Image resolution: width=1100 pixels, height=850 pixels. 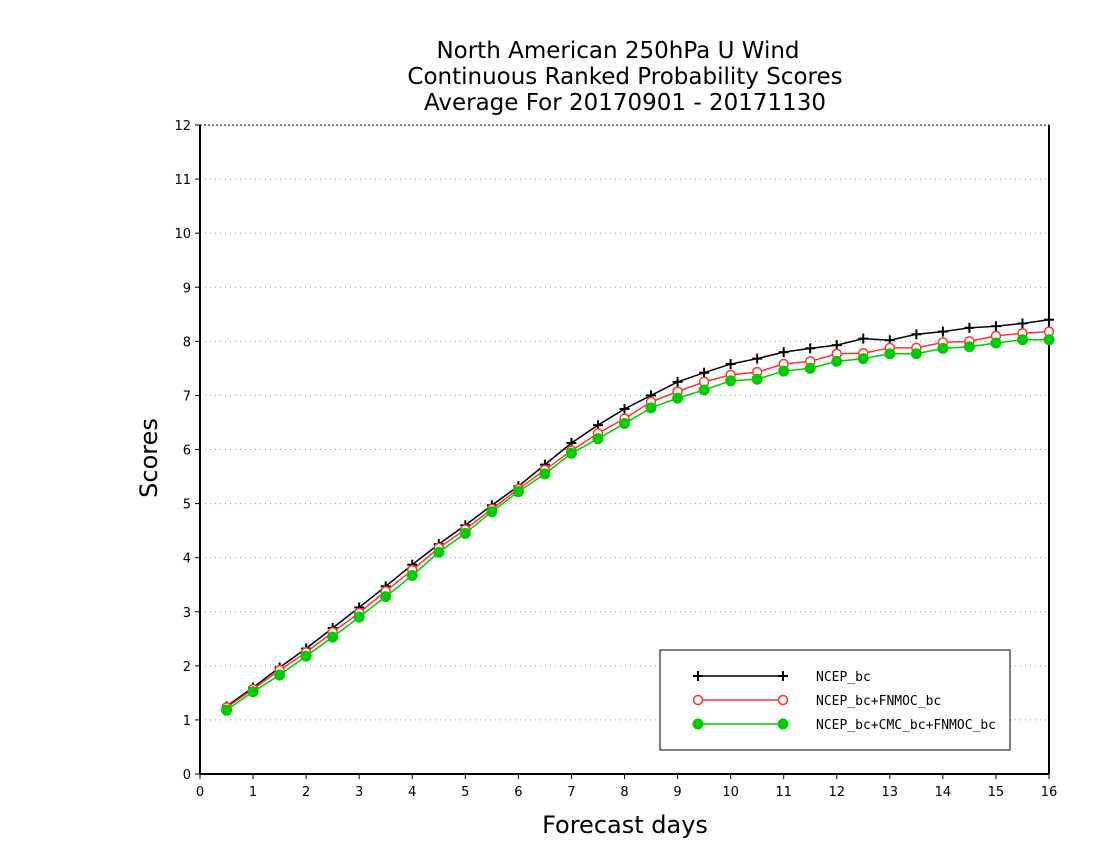 I want to click on x-tick-label: 2, so click(x=306, y=792).